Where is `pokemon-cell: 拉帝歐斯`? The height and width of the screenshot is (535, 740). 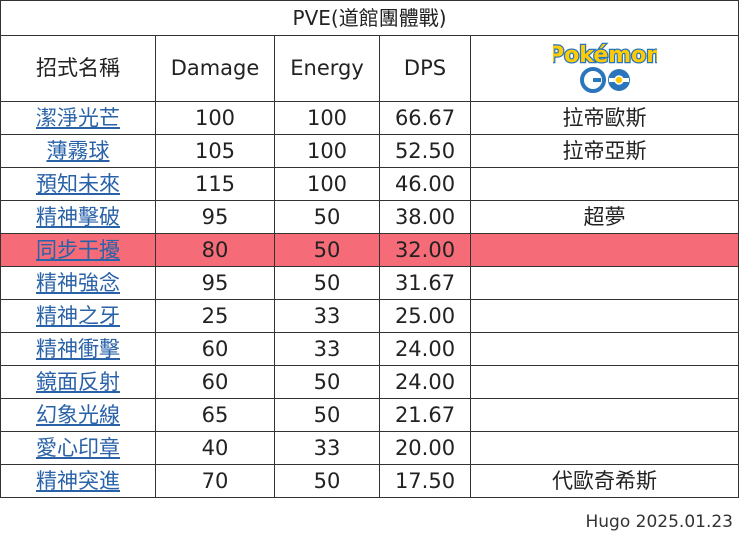
pokemon-cell: 拉帝歐斯 is located at coordinates (604, 118).